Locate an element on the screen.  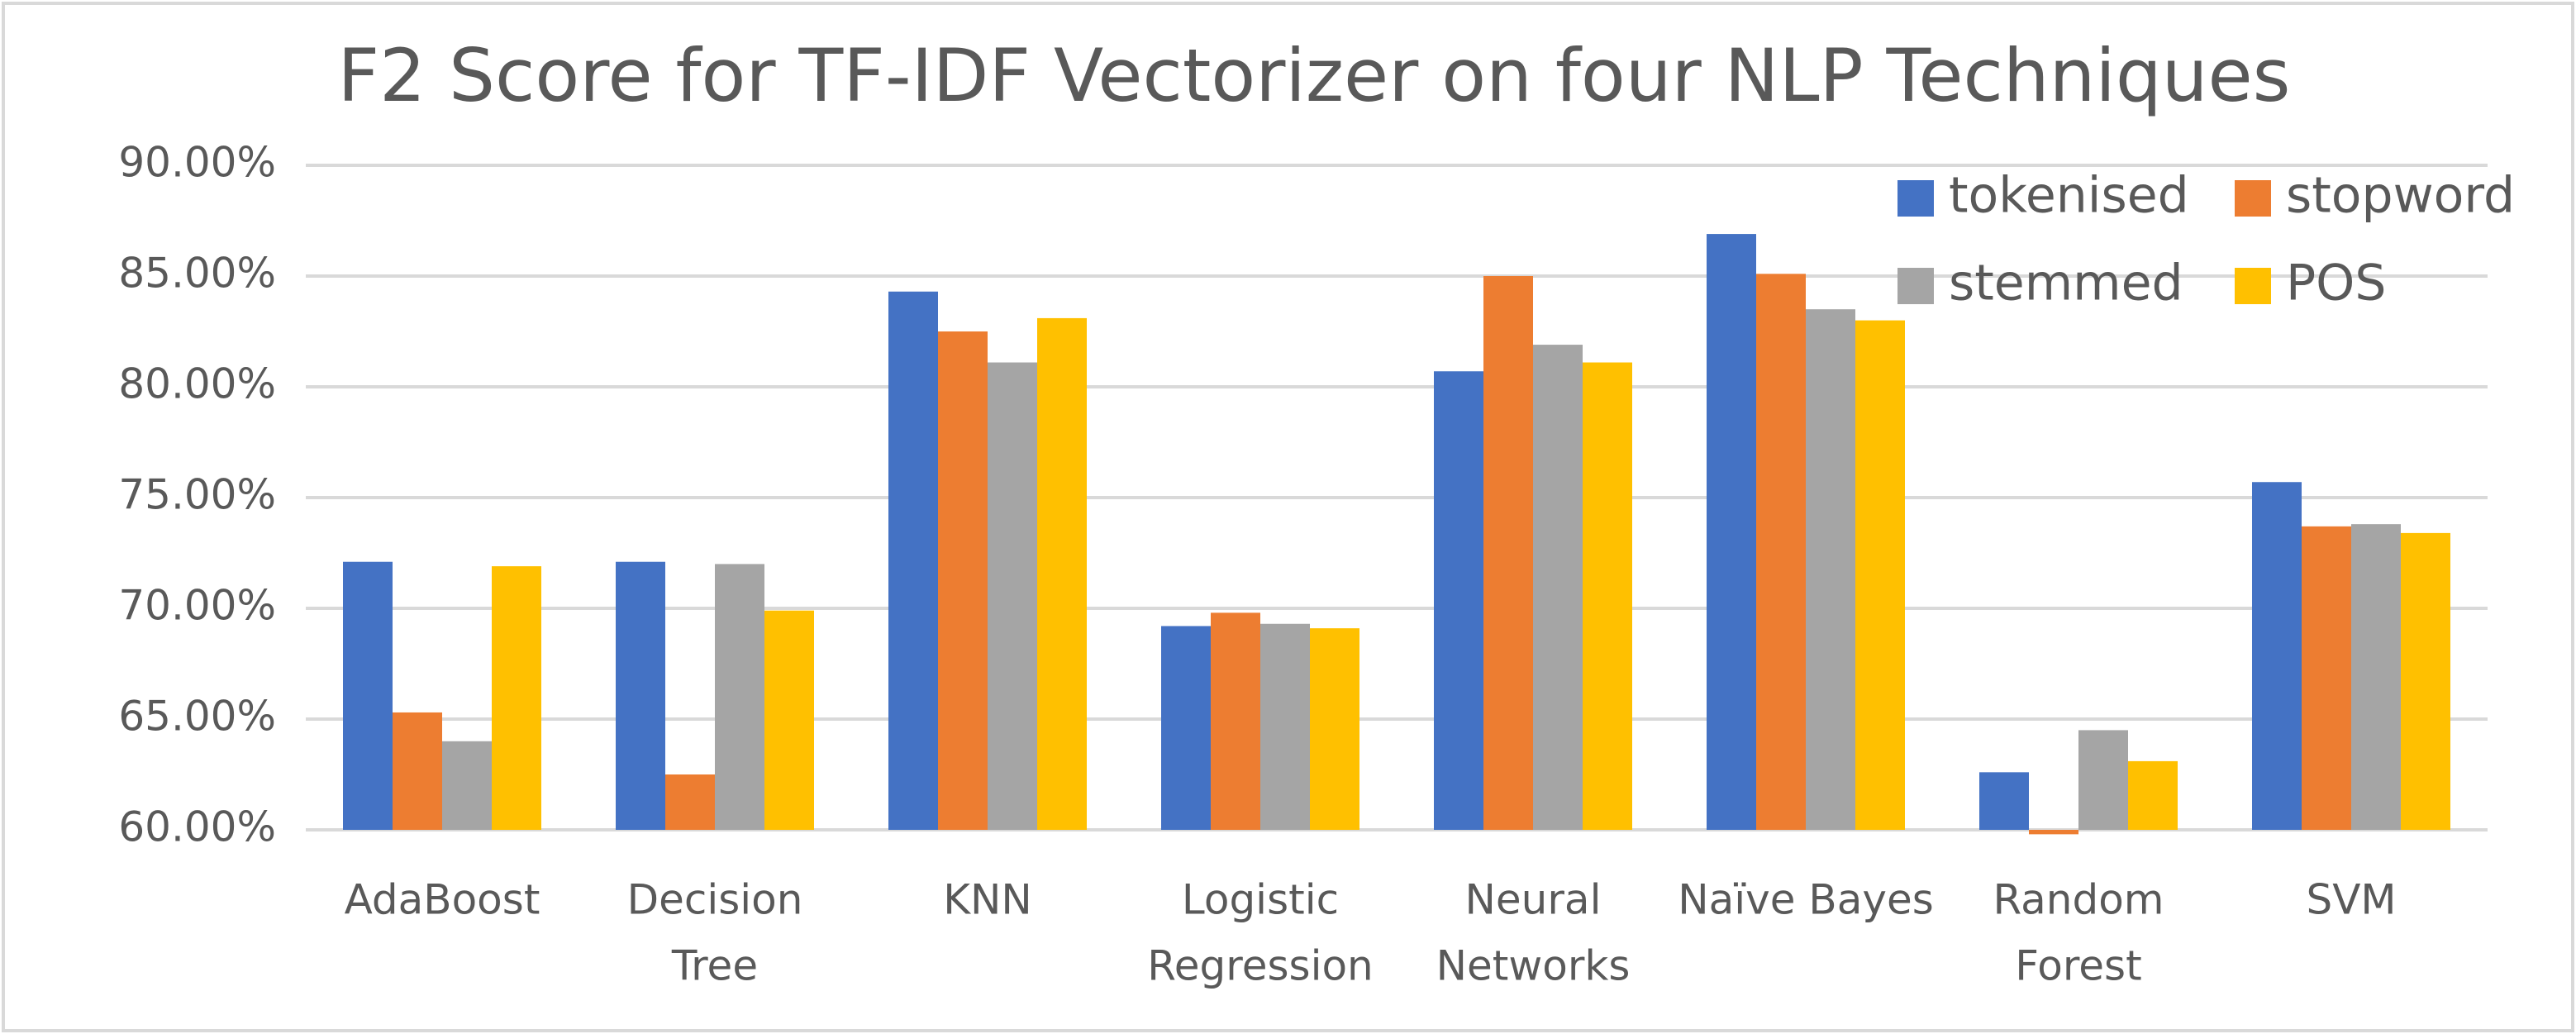
legend-label: POS is located at coordinates (2337, 283).